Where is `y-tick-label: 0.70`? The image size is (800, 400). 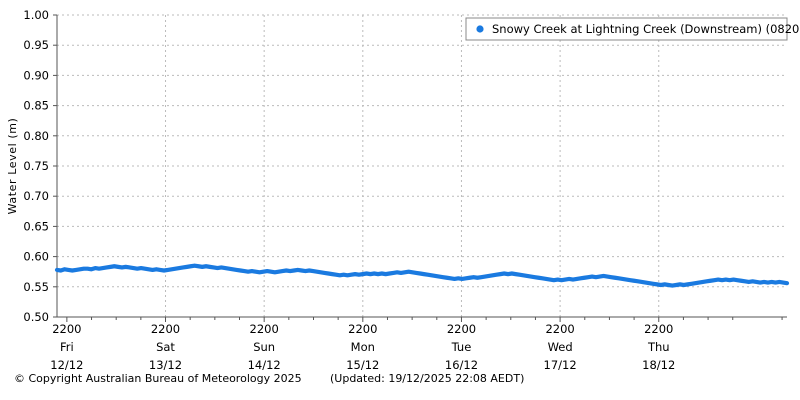 y-tick-label: 0.70 is located at coordinates (36, 196).